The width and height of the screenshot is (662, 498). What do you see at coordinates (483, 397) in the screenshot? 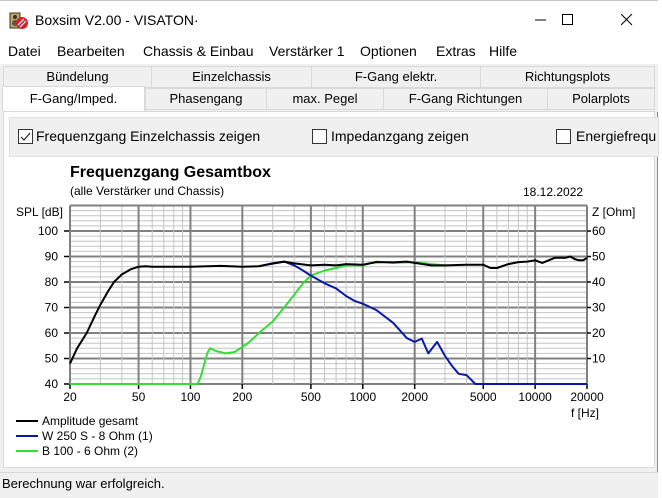
I see `svg-text: 5000` at bounding box center [483, 397].